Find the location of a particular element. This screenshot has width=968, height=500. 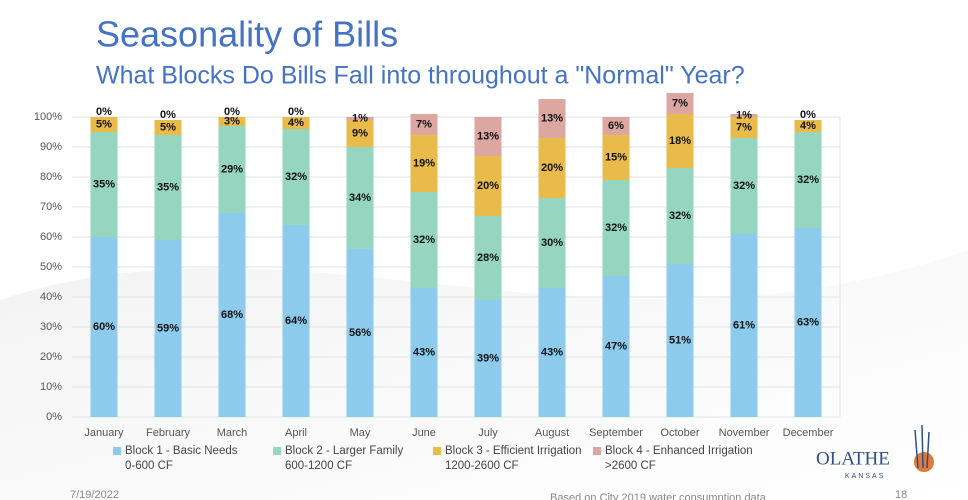

slide-date: 7/19/2022 is located at coordinates (94, 494).